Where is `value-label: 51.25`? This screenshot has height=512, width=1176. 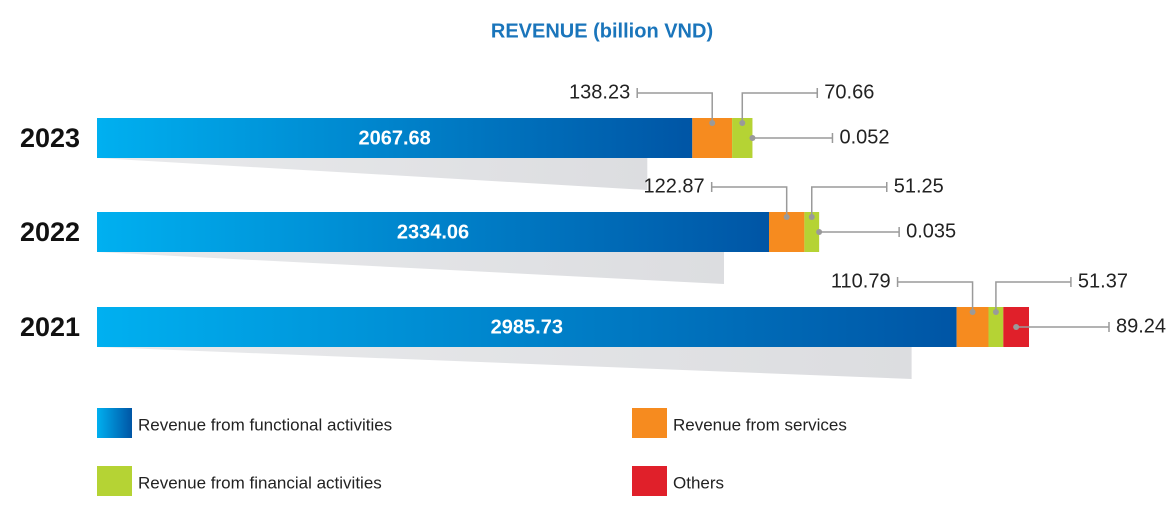
value-label: 51.25 is located at coordinates (919, 186).